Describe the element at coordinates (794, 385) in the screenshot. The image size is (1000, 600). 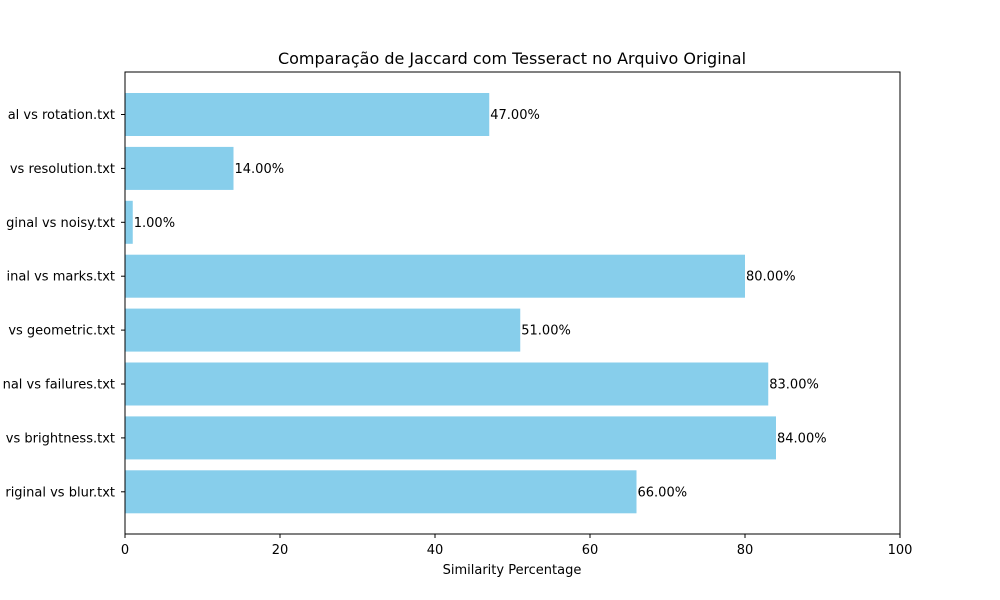
I see `bar-value-label: 83.00%` at that location.